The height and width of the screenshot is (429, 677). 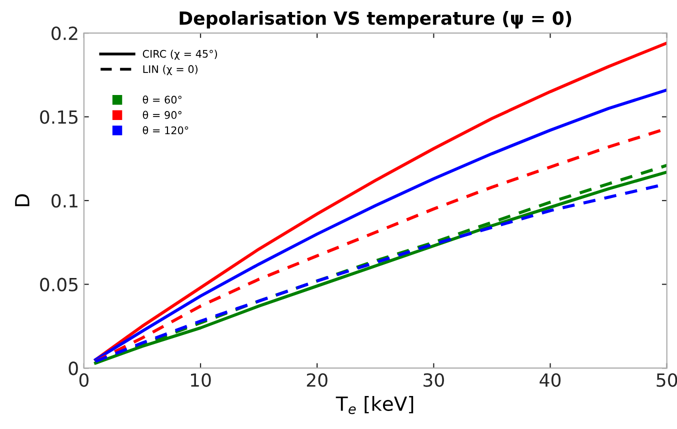 What do you see at coordinates (165, 130) in the screenshot?
I see `annotation: θ = 120°` at bounding box center [165, 130].